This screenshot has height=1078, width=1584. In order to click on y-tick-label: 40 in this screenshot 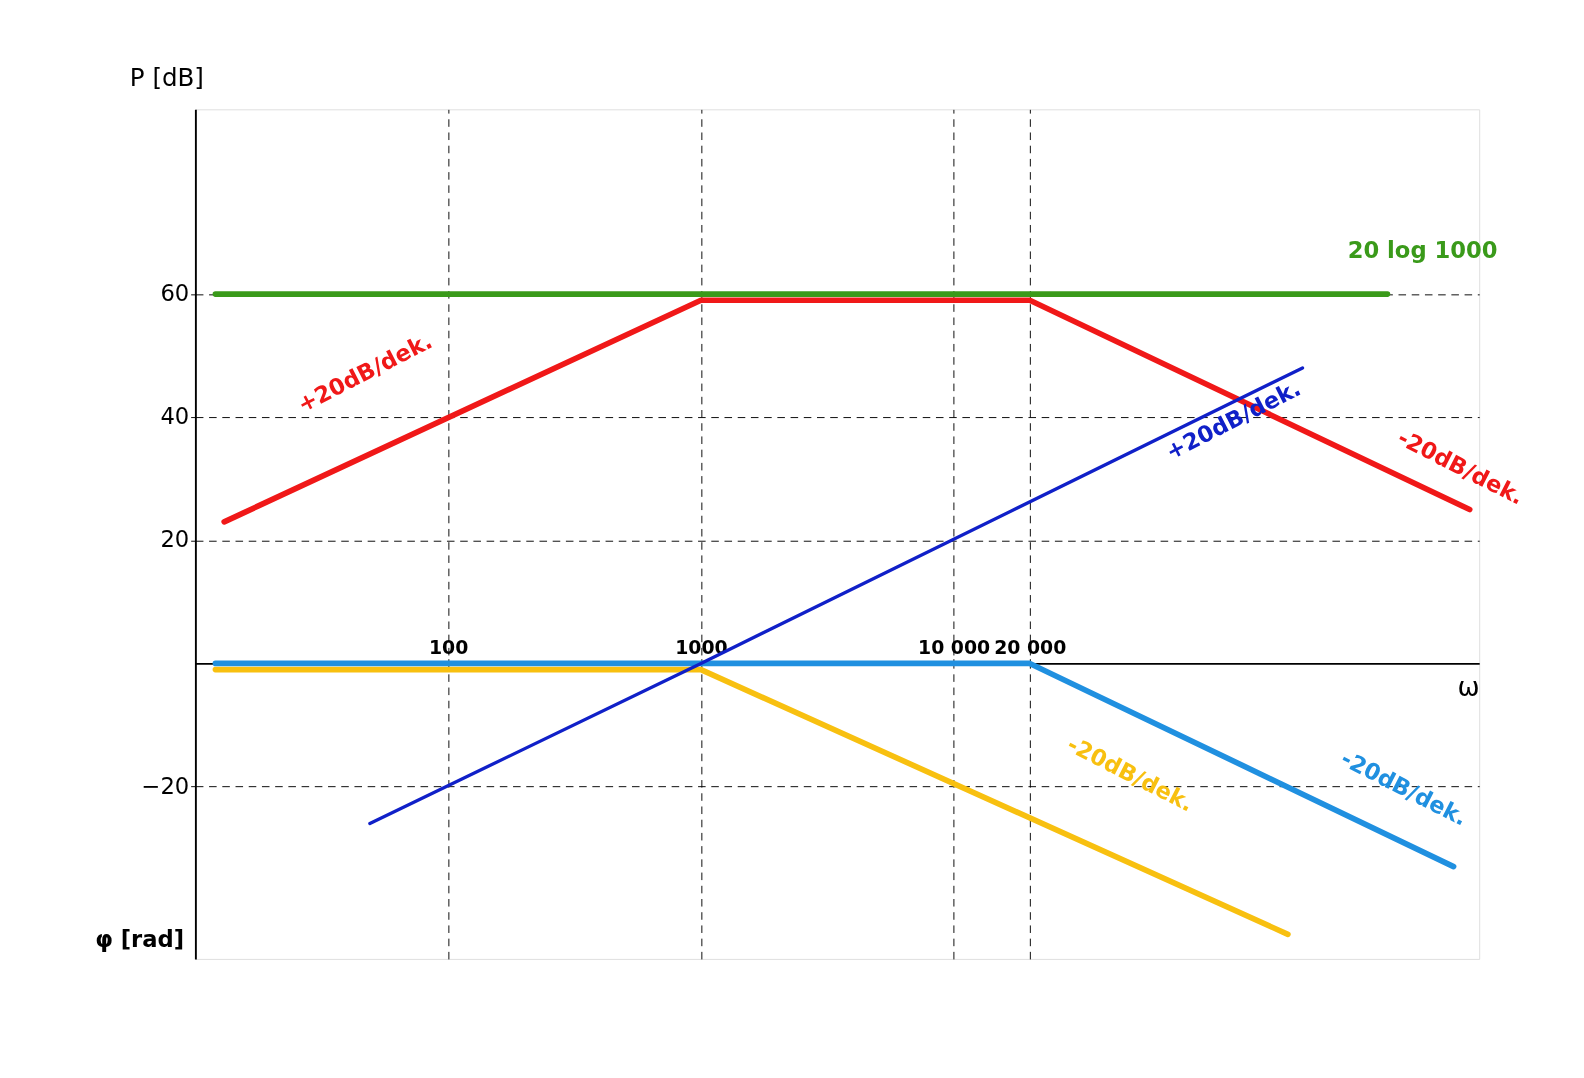, I will do `click(175, 416)`.